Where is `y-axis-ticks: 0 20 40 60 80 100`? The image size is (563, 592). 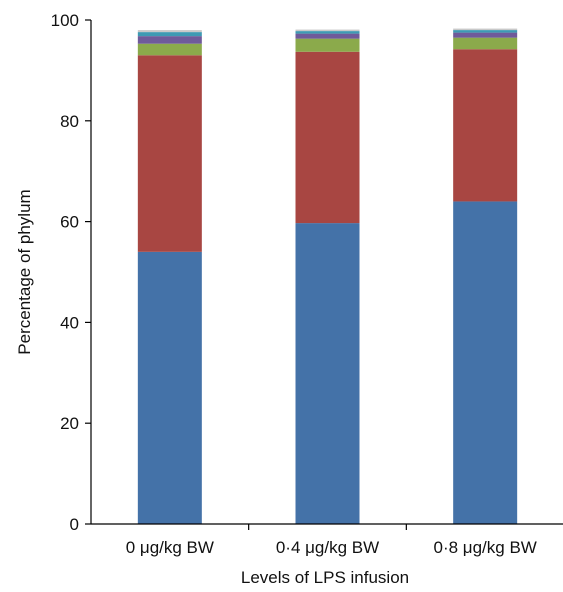
y-axis-ticks: 0 20 40 60 80 100 is located at coordinates (71, 272).